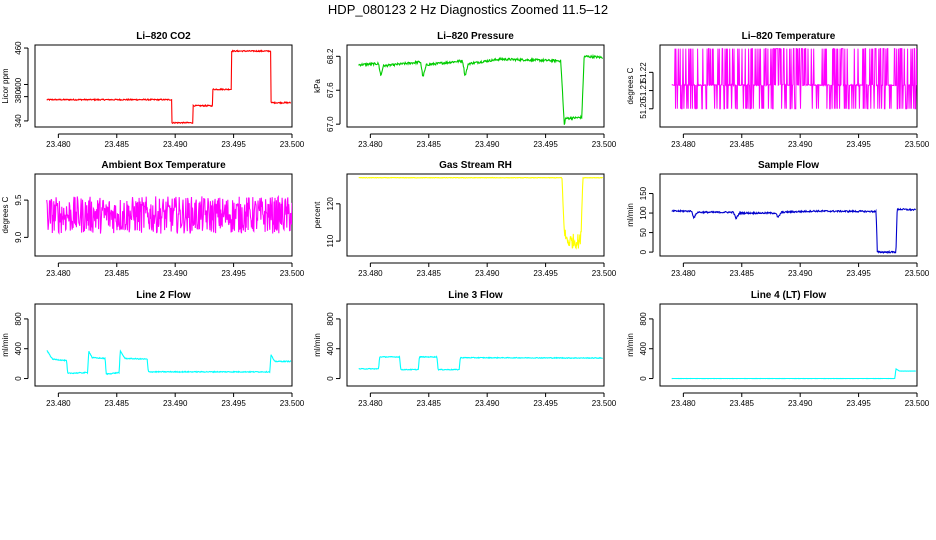  What do you see at coordinates (18, 121) in the screenshot?
I see `y-tick-label: 340` at bounding box center [18, 121].